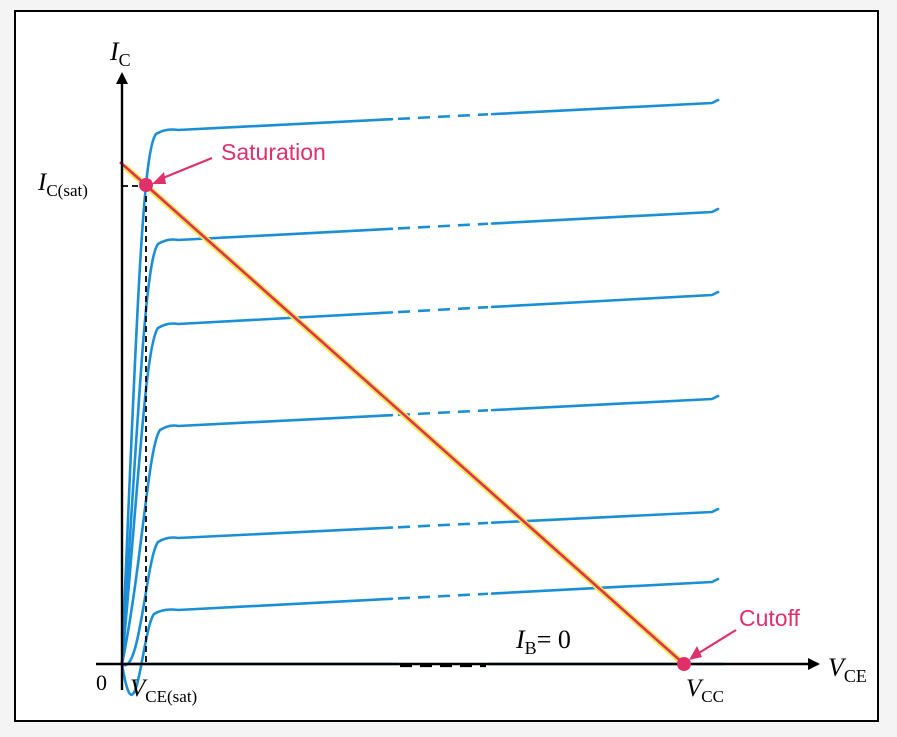 This screenshot has width=897, height=737. What do you see at coordinates (185, 169) in the screenshot?
I see `saturation-arrow` at bounding box center [185, 169].